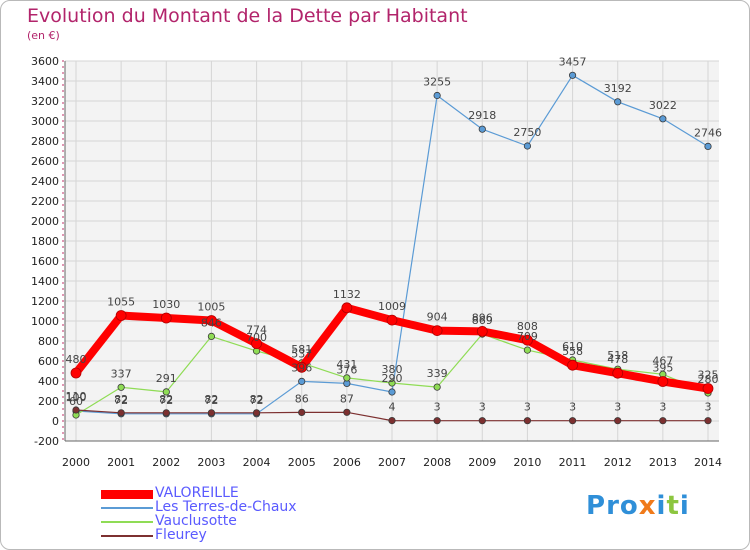 Image resolution: width=750 pixels, height=550 pixels. I want to click on data-label-les-terres-de-chaux: 100, so click(76, 397).